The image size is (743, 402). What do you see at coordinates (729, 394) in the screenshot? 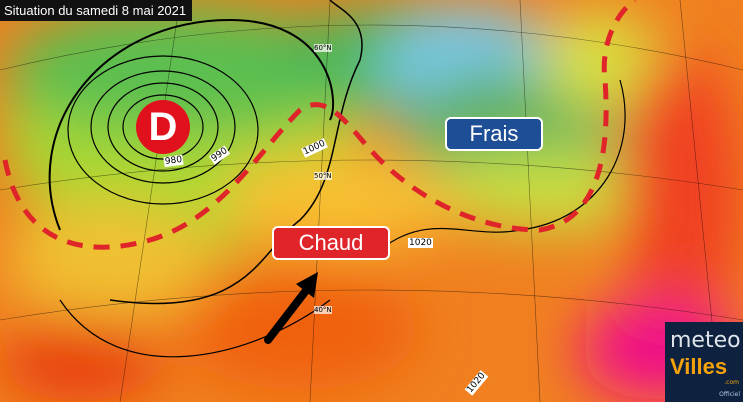
I see `logo-badge: Officiel` at bounding box center [729, 394].